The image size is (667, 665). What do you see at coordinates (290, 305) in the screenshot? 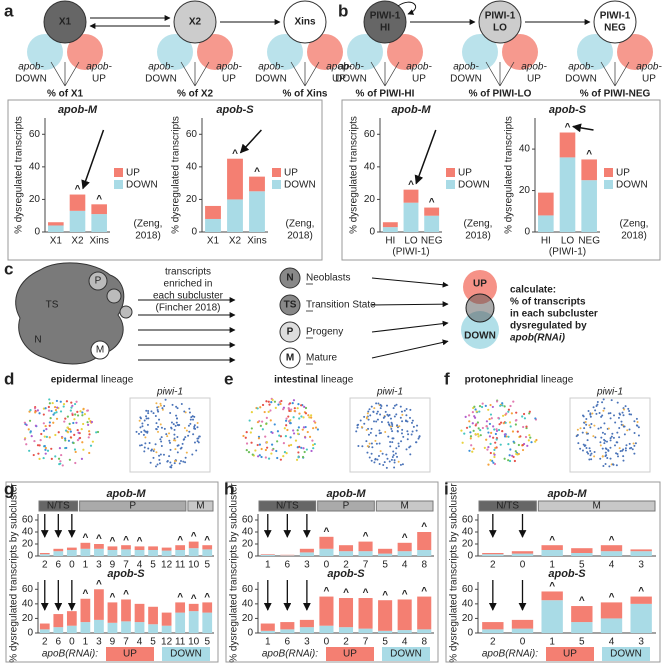
I see `cluster-symbol: TS` at bounding box center [290, 305].